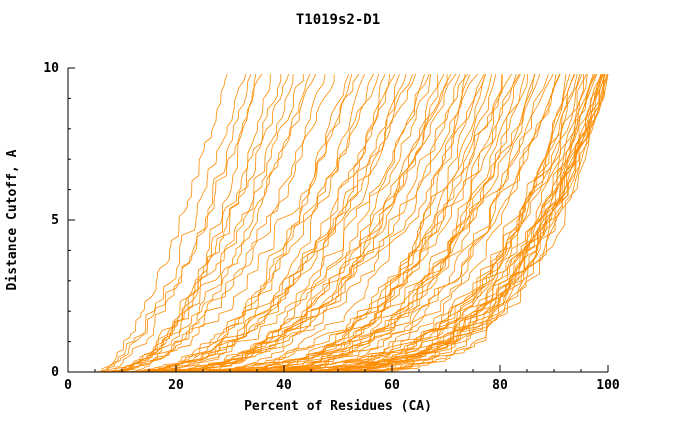  What do you see at coordinates (608, 385) in the screenshot?
I see `x-tick-label: 100` at bounding box center [608, 385].